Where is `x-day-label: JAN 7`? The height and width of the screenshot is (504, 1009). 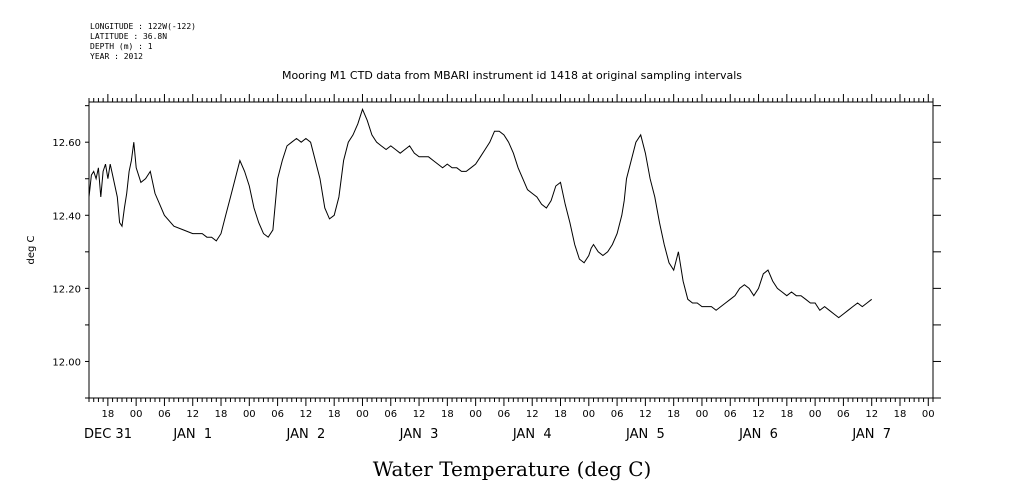
x-day-label: JAN 7 is located at coordinates (871, 434).